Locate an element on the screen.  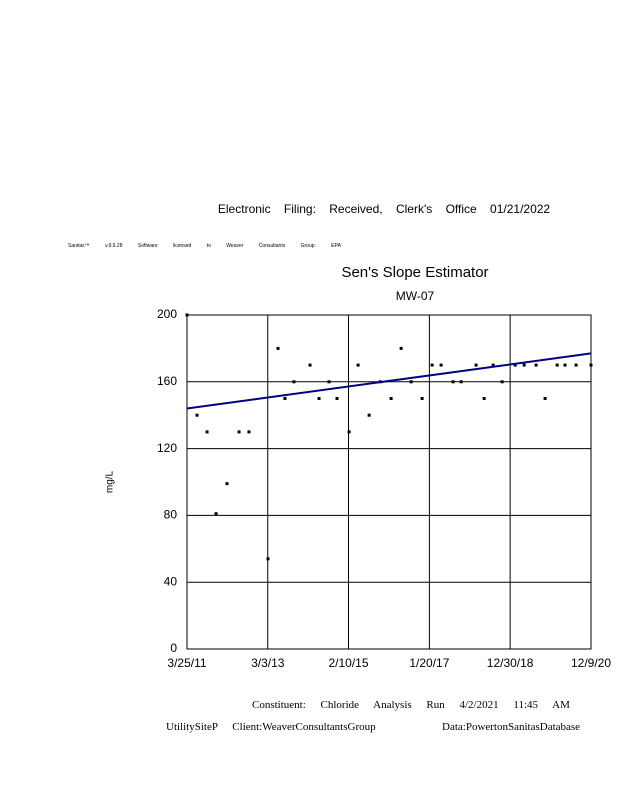
y-tick-label: 120 is located at coordinates (167, 448).